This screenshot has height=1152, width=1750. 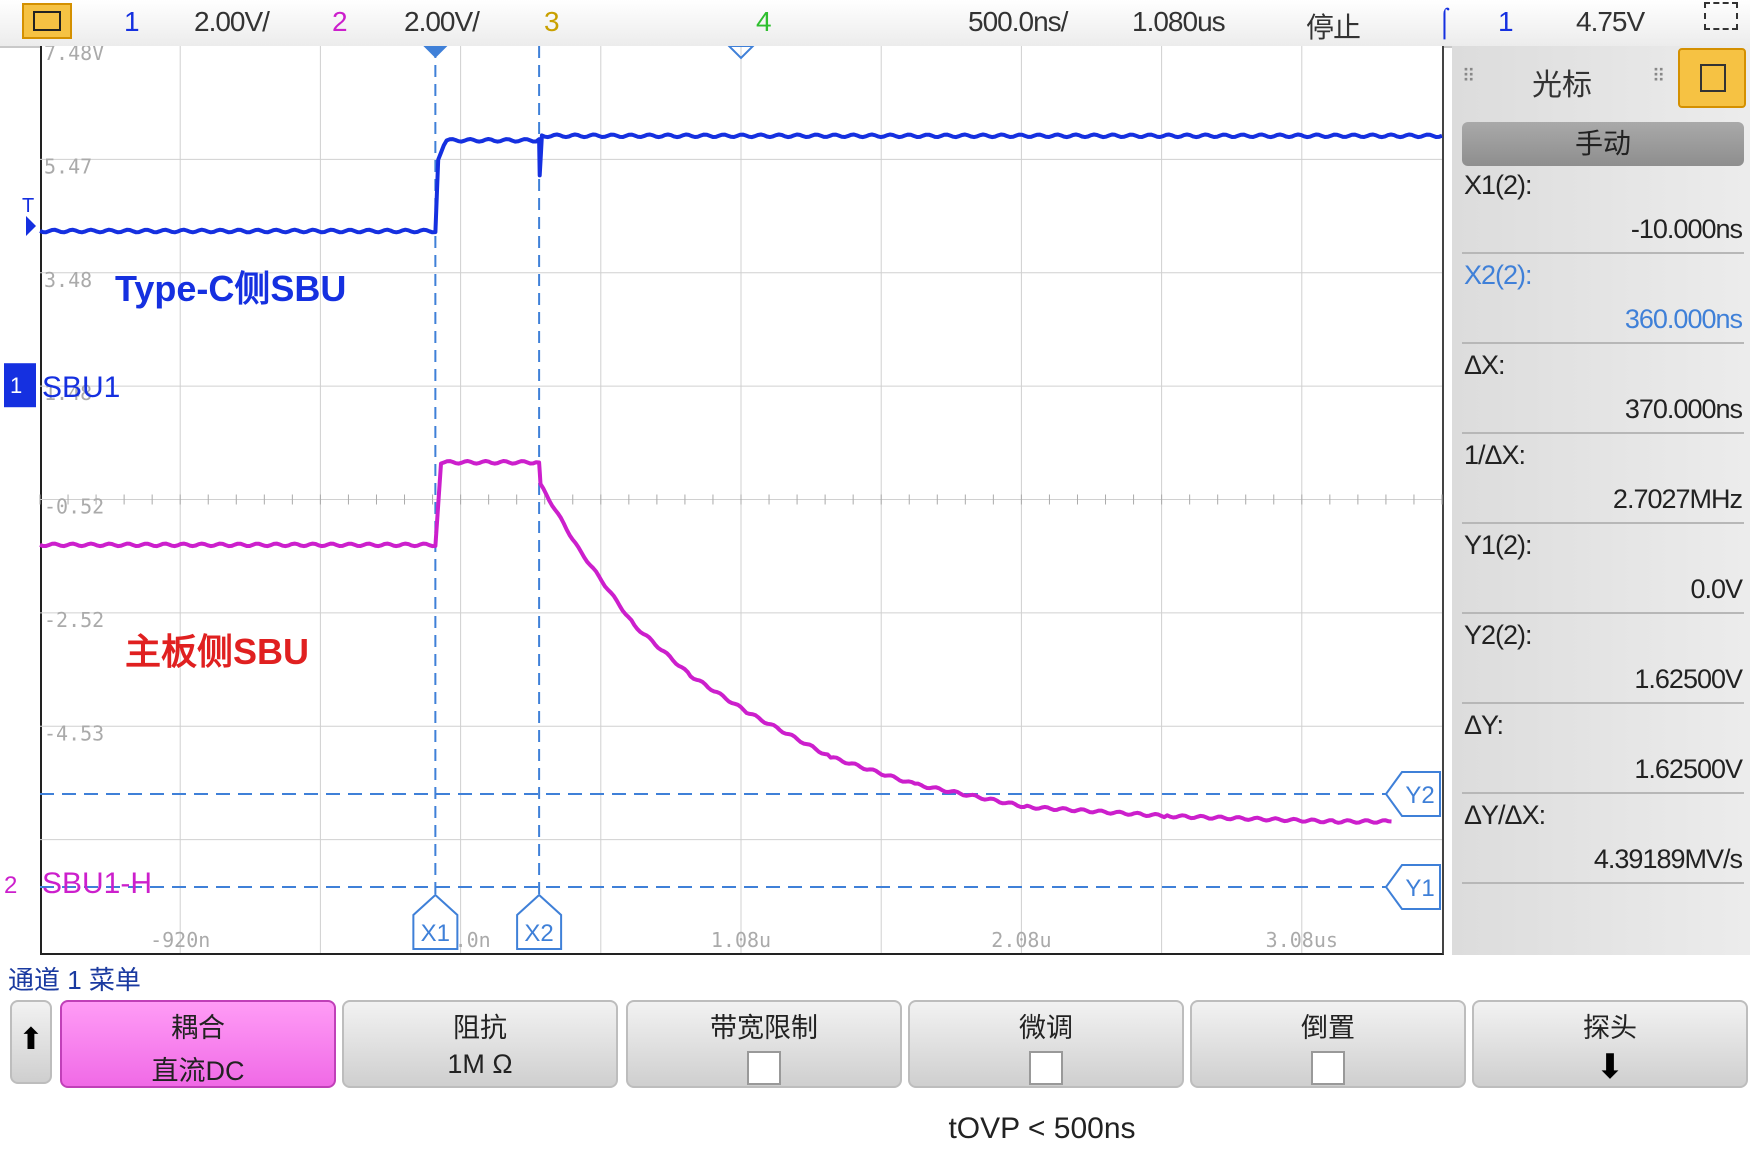 I want to click on softkey-title: 阻抗, so click(x=480, y=1028).